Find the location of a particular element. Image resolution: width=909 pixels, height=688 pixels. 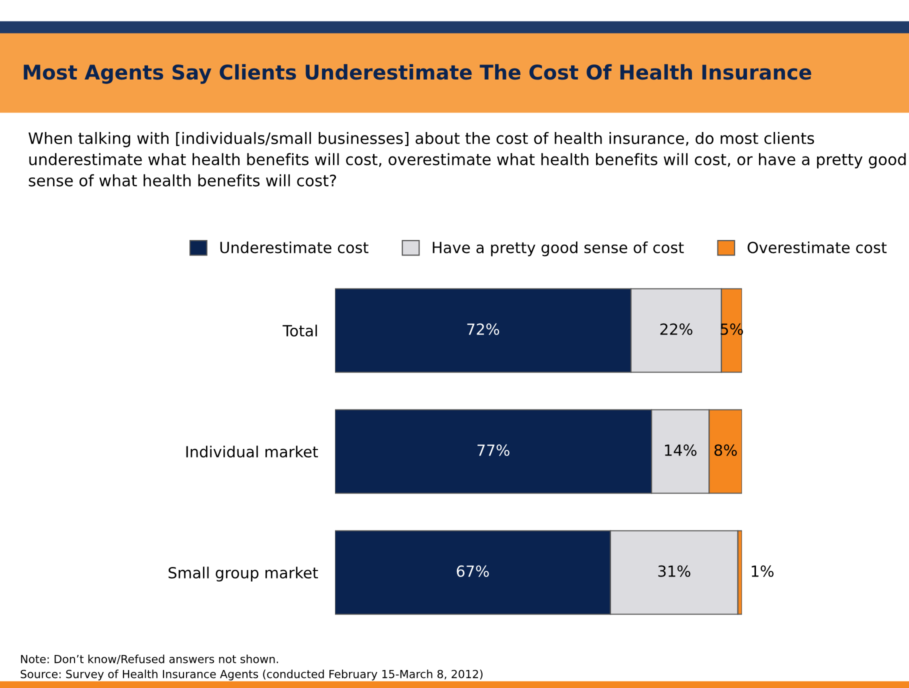

legend-label: Underestimate cost is located at coordinates (294, 247).